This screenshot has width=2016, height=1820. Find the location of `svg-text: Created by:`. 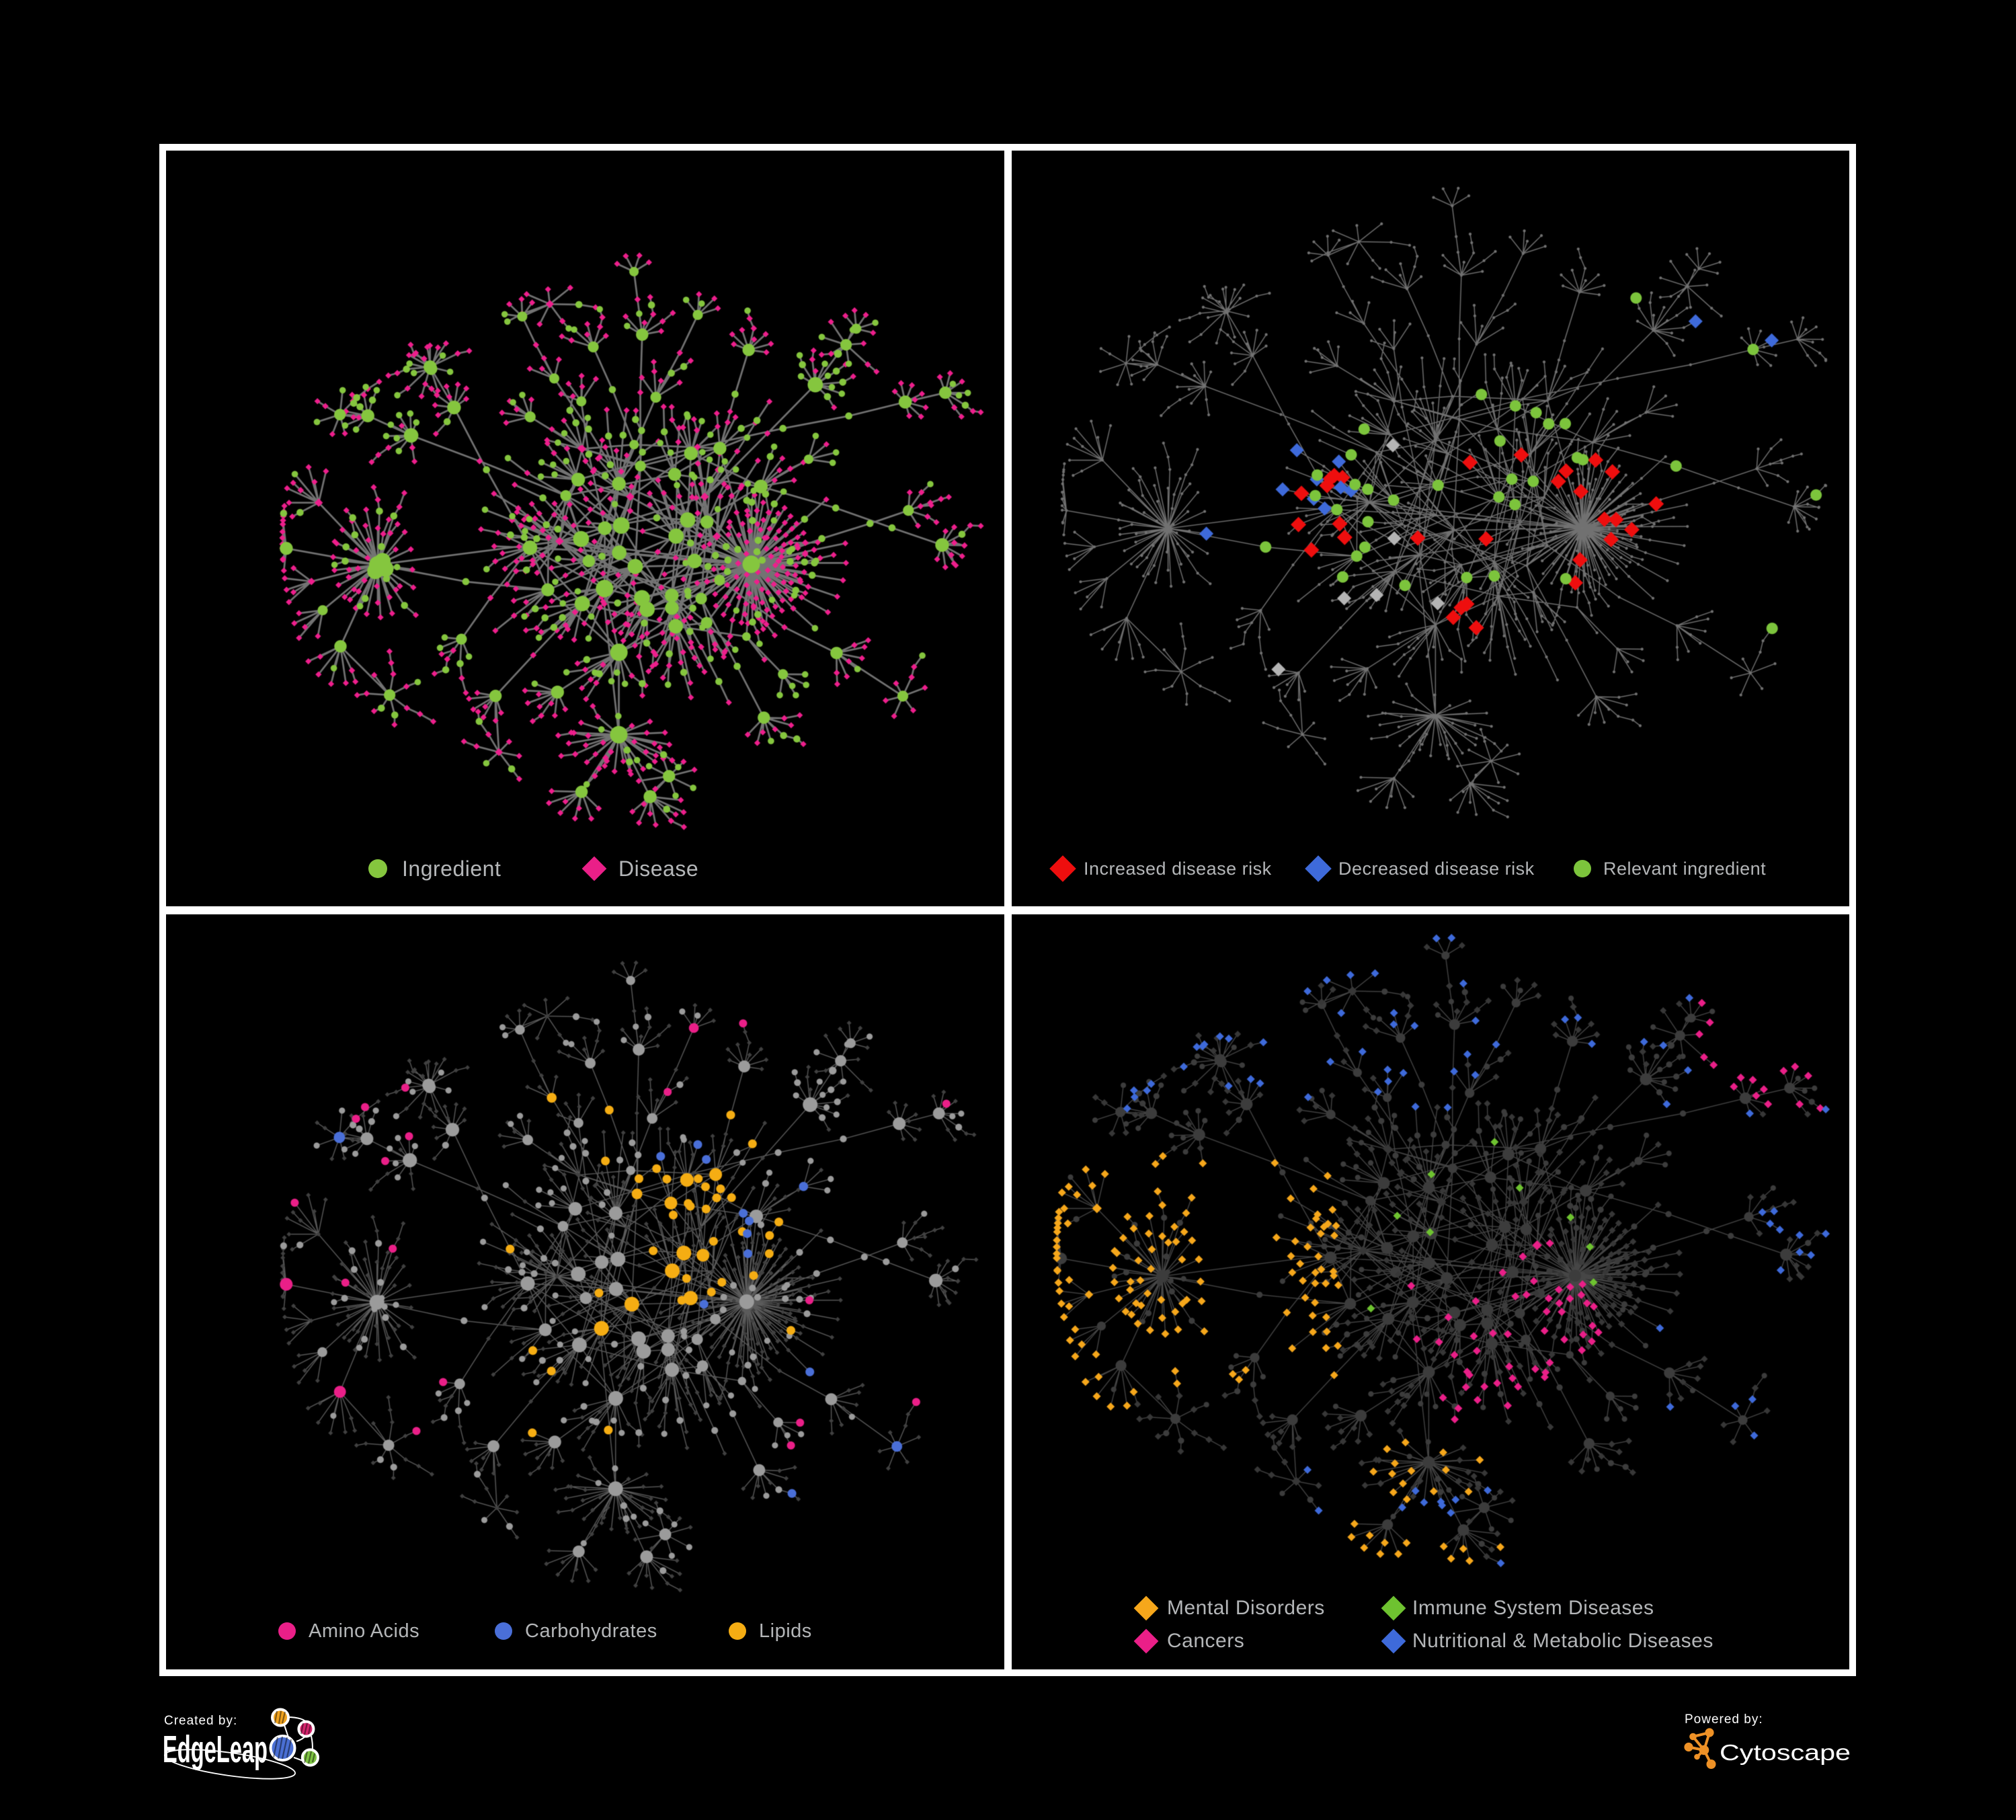

svg-text: Created by: is located at coordinates (200, 1721).